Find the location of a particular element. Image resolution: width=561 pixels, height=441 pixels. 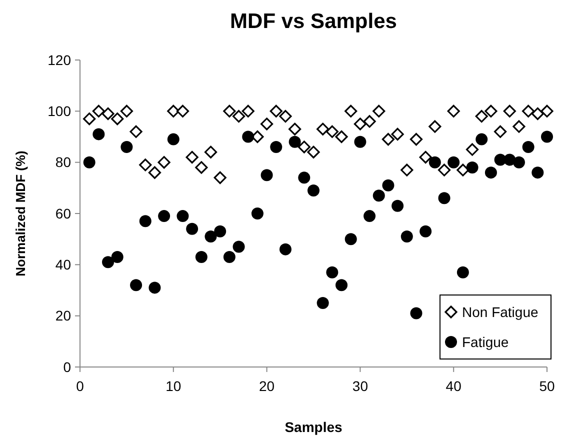

chart-title: MDF vs Samples is located at coordinates (313, 21).